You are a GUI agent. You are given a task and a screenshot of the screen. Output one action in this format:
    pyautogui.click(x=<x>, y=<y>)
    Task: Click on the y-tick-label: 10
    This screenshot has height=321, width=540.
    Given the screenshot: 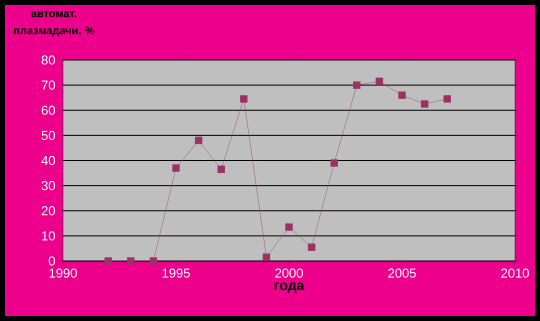 What is the action you would take?
    pyautogui.click(x=48, y=235)
    